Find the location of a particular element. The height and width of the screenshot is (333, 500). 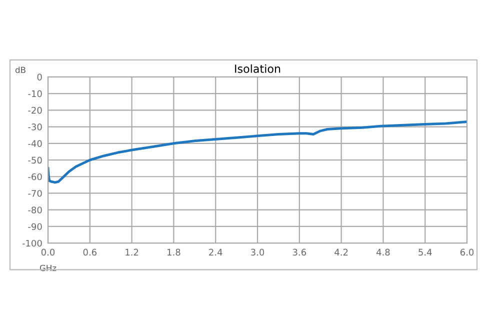

y-tick-label: -100 is located at coordinates (32, 243).